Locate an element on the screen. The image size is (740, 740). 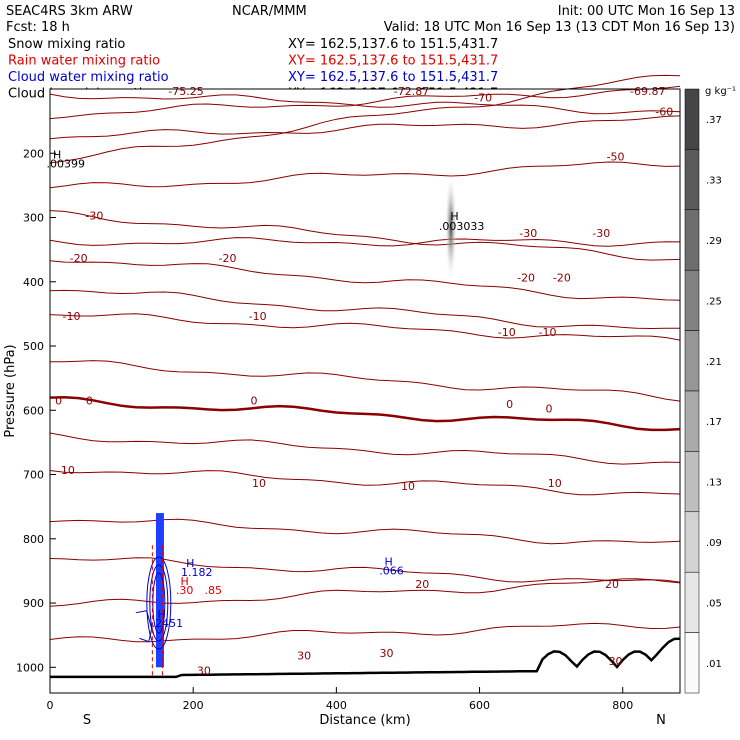
hydrometeor-label: 1.182 is located at coordinates (197, 572).